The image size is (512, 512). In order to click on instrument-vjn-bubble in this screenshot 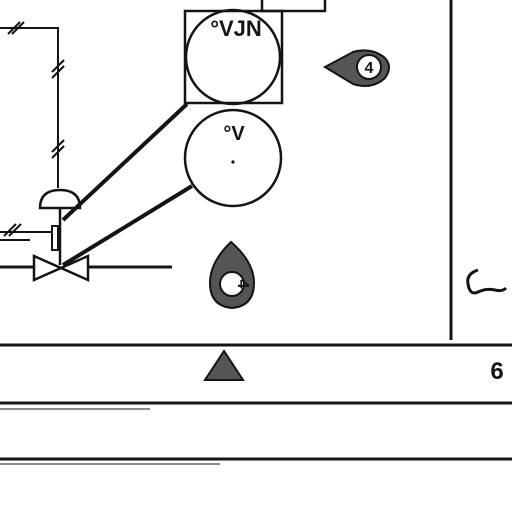, I will do `click(233, 57)`.